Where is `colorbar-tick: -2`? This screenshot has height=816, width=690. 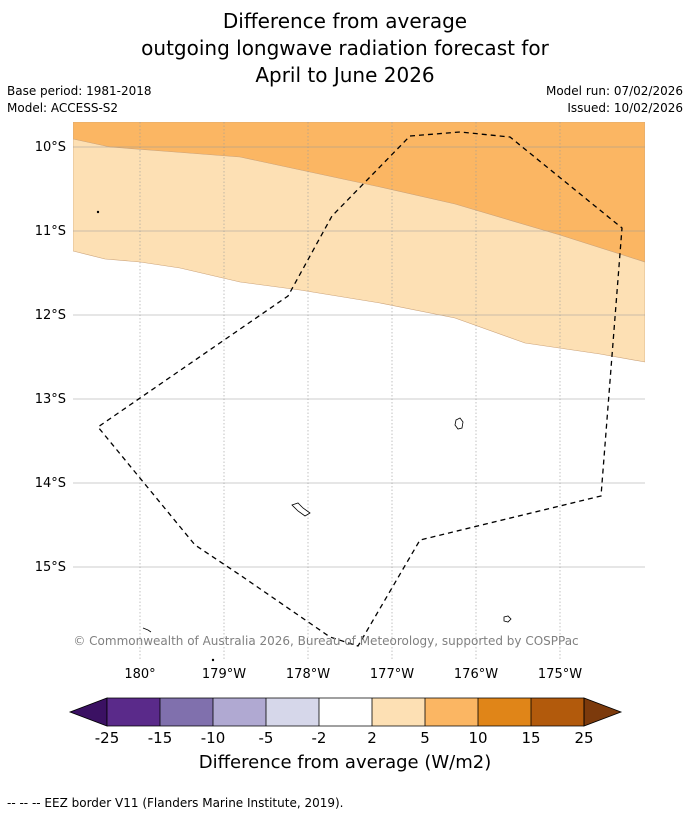
colorbar-tick: -2 is located at coordinates (319, 738).